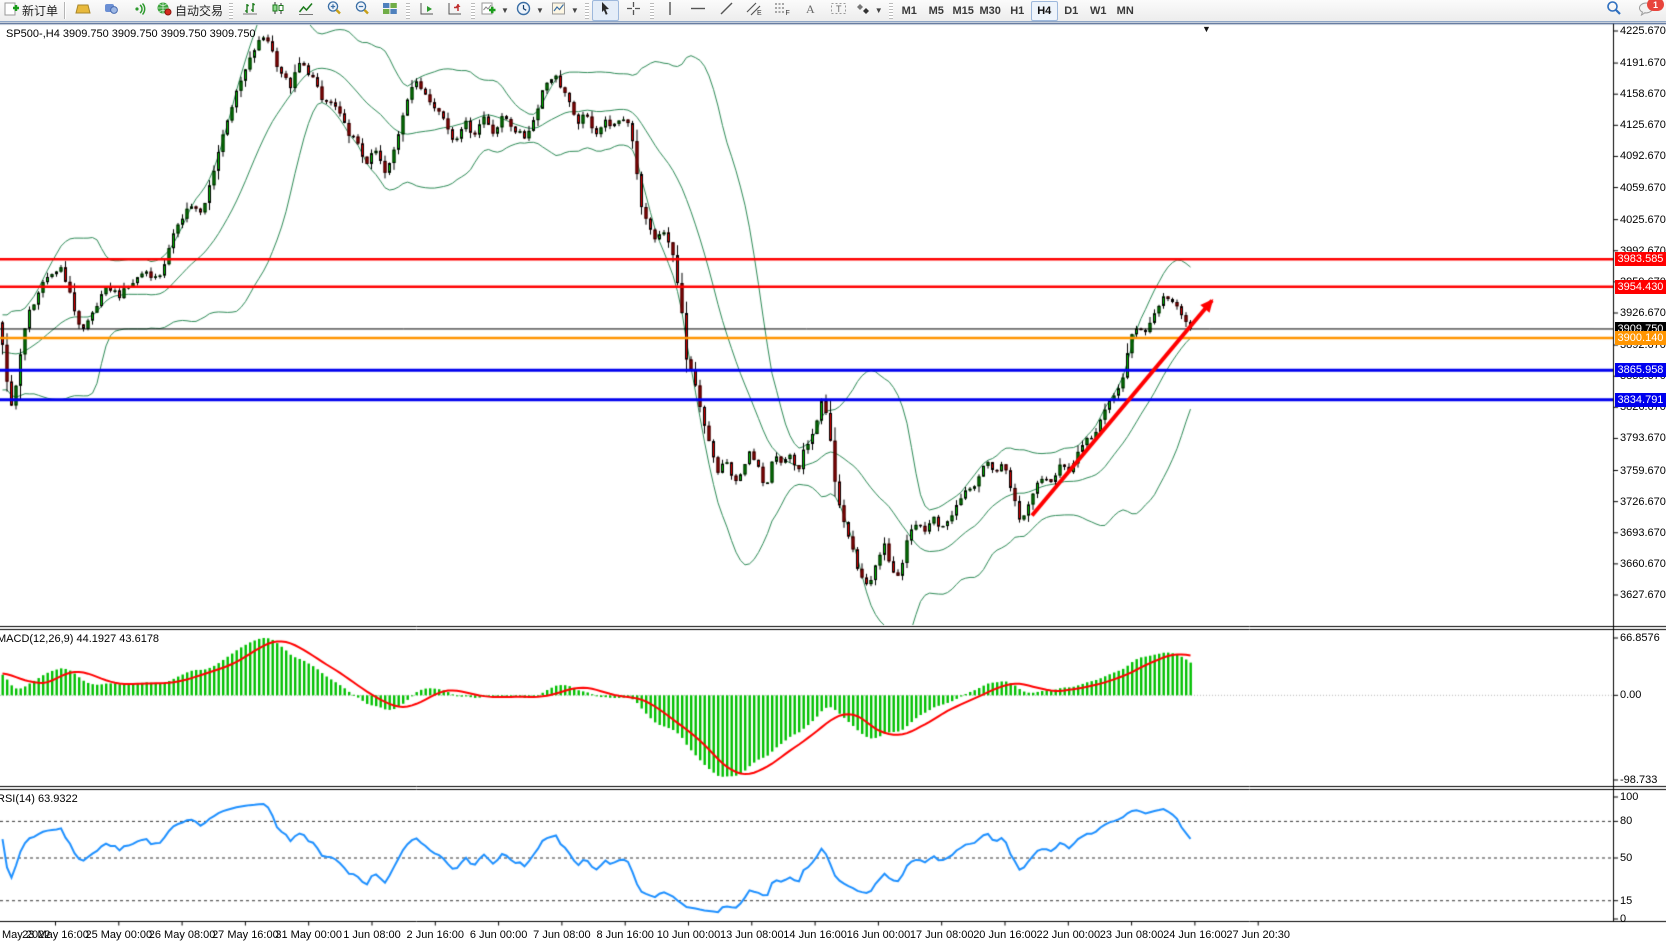  What do you see at coordinates (878, 935) in the screenshot?
I see `time-tick-label: 16 Jun 00:00` at bounding box center [878, 935].